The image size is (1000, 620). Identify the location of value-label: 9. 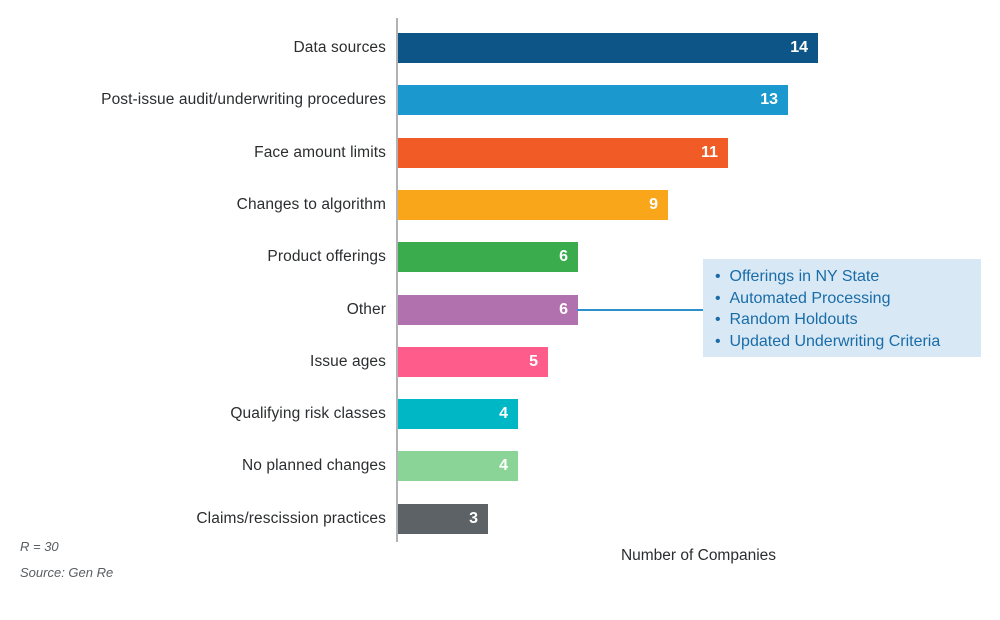
(653, 204).